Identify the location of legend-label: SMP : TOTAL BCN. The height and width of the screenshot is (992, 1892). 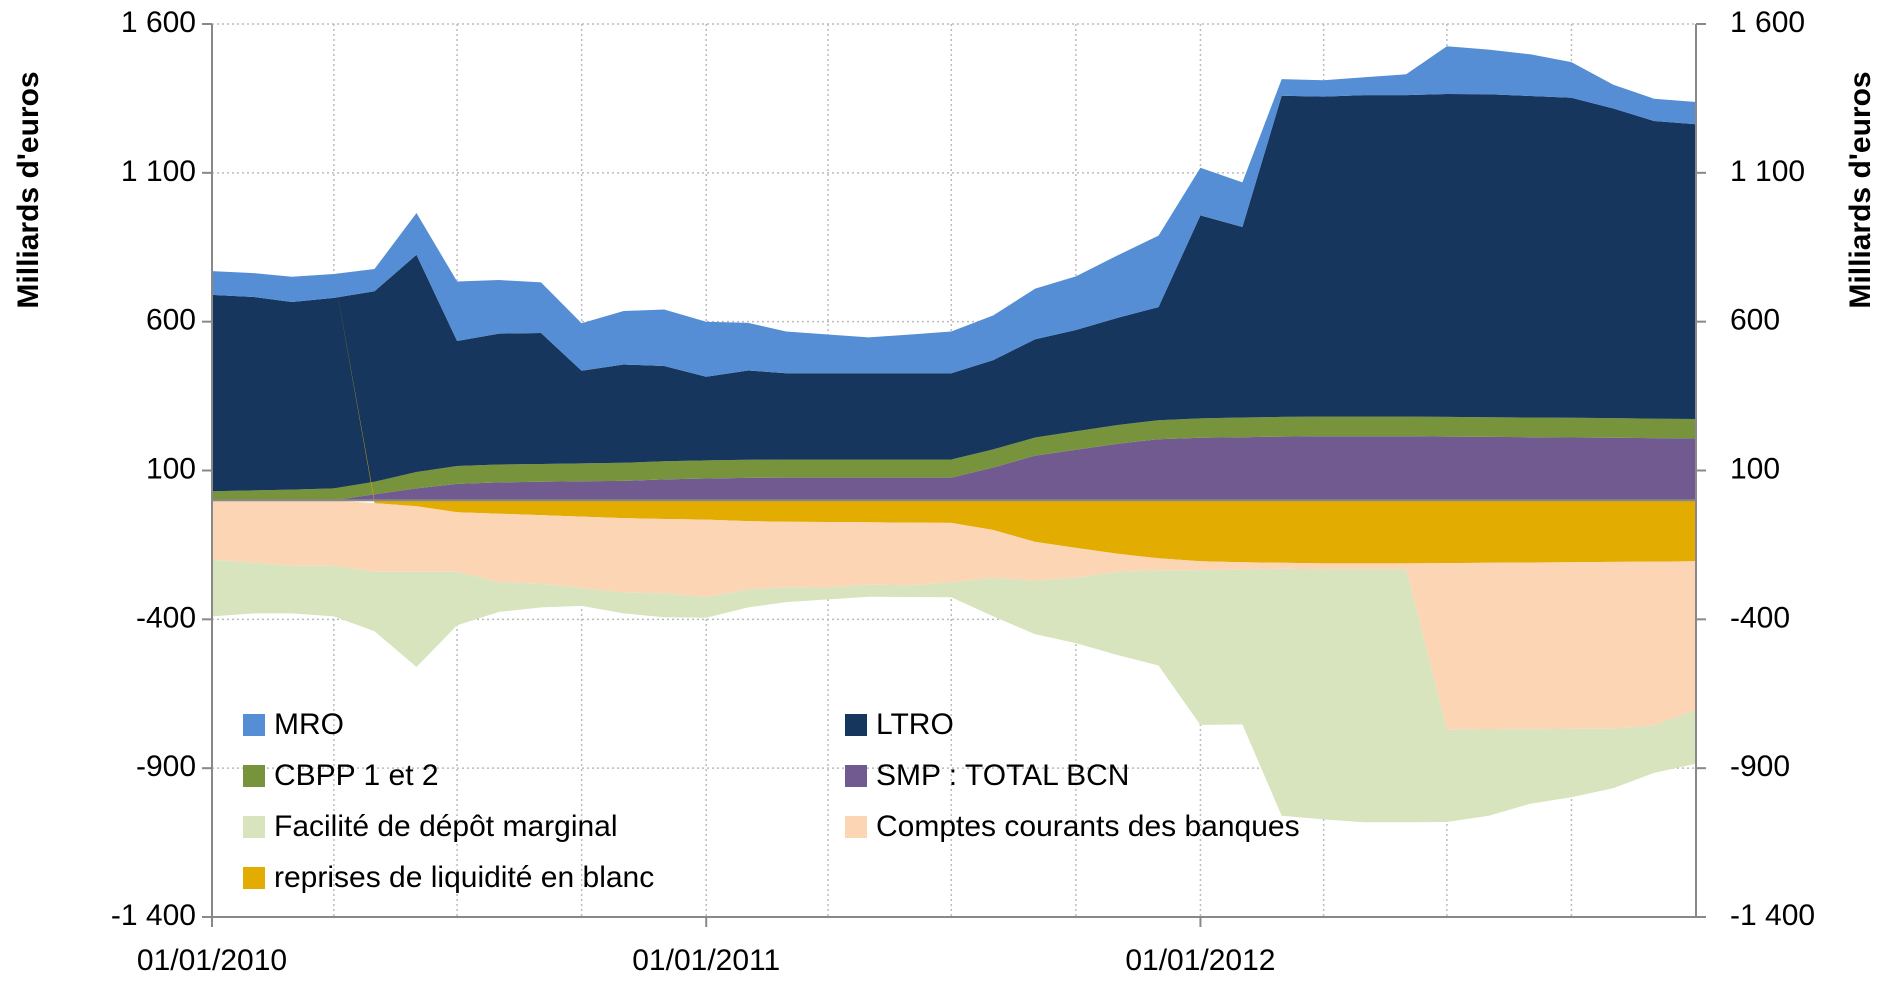
(1002, 775).